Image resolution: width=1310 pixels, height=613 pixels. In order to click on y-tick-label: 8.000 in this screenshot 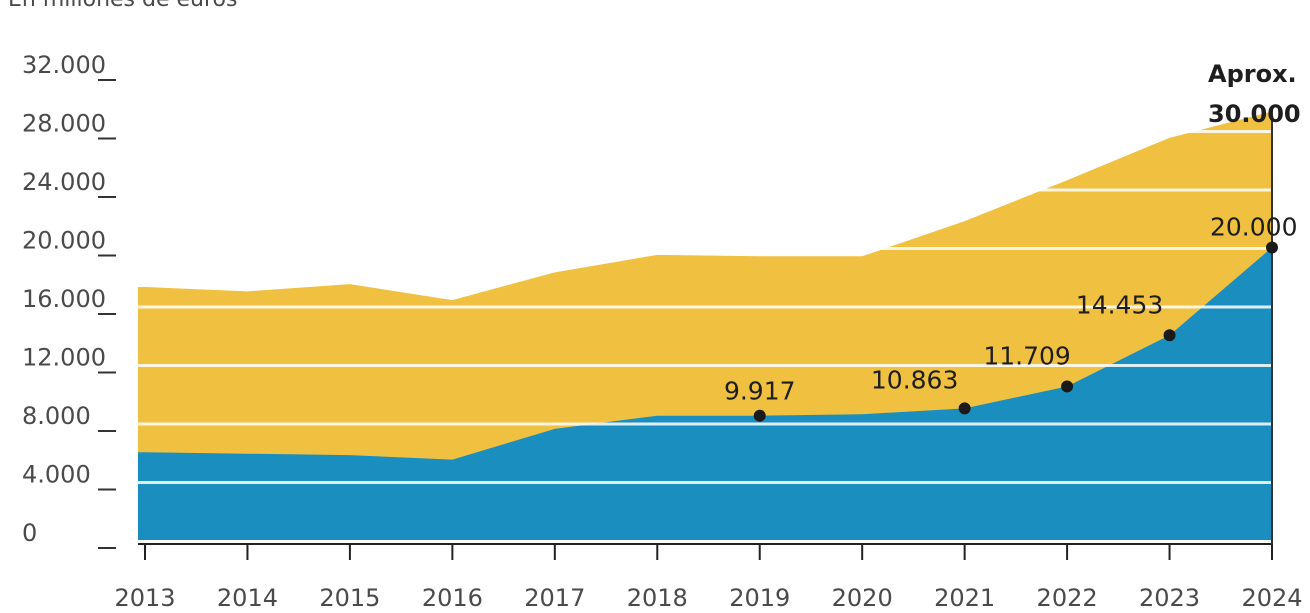, I will do `click(56, 416)`.